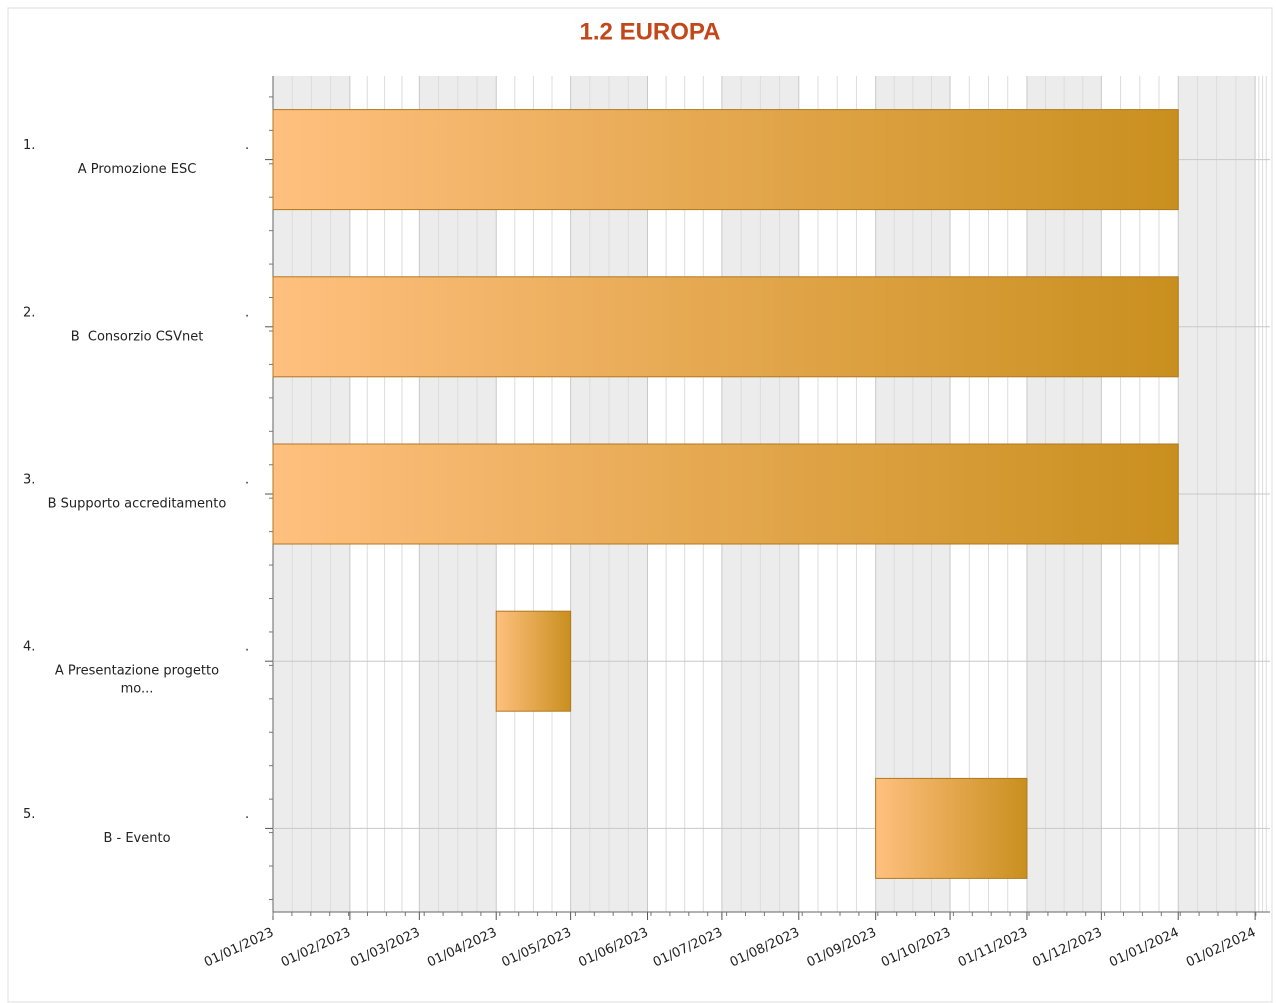 The image size is (1276, 1003). Describe the element at coordinates (537, 947) in the screenshot. I see `x-tick-label: 01/05/2023` at that location.